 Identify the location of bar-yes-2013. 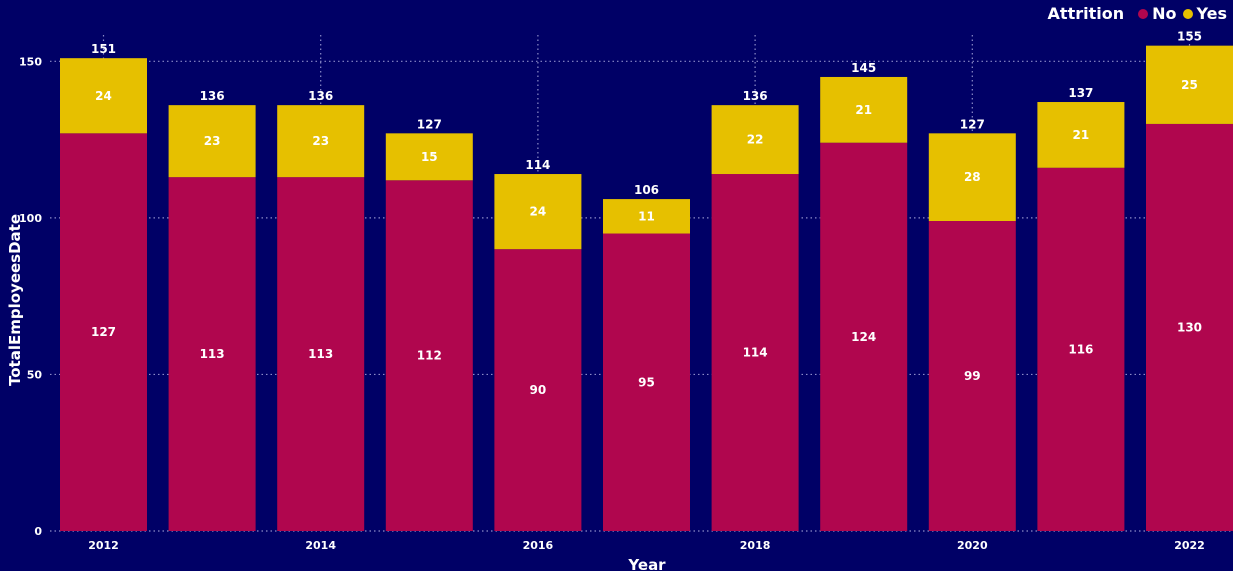
(212, 141).